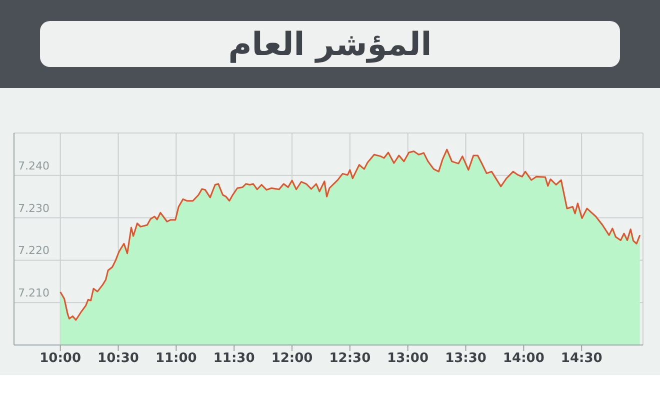  Describe the element at coordinates (408, 358) in the screenshot. I see `x-tick-label: 13:00` at that location.